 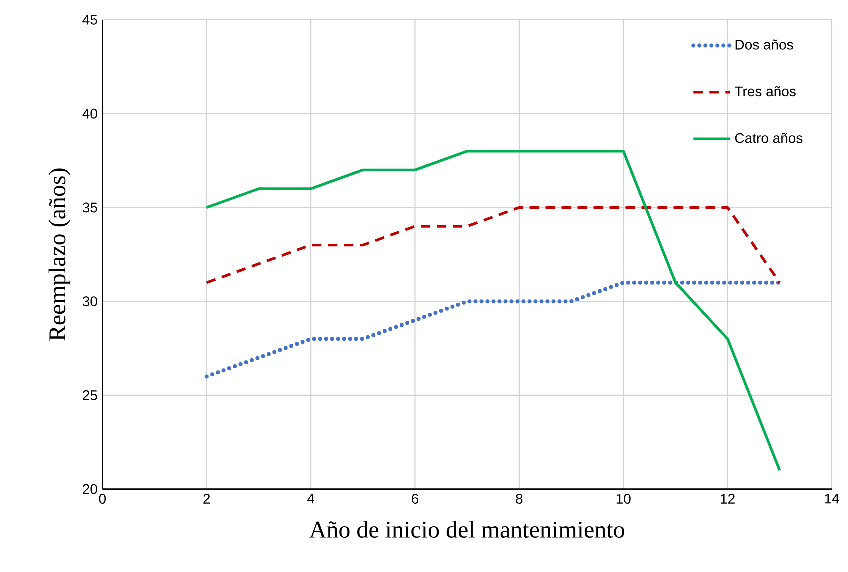 What do you see at coordinates (832, 499) in the screenshot?
I see `x-tick-label: 14` at bounding box center [832, 499].